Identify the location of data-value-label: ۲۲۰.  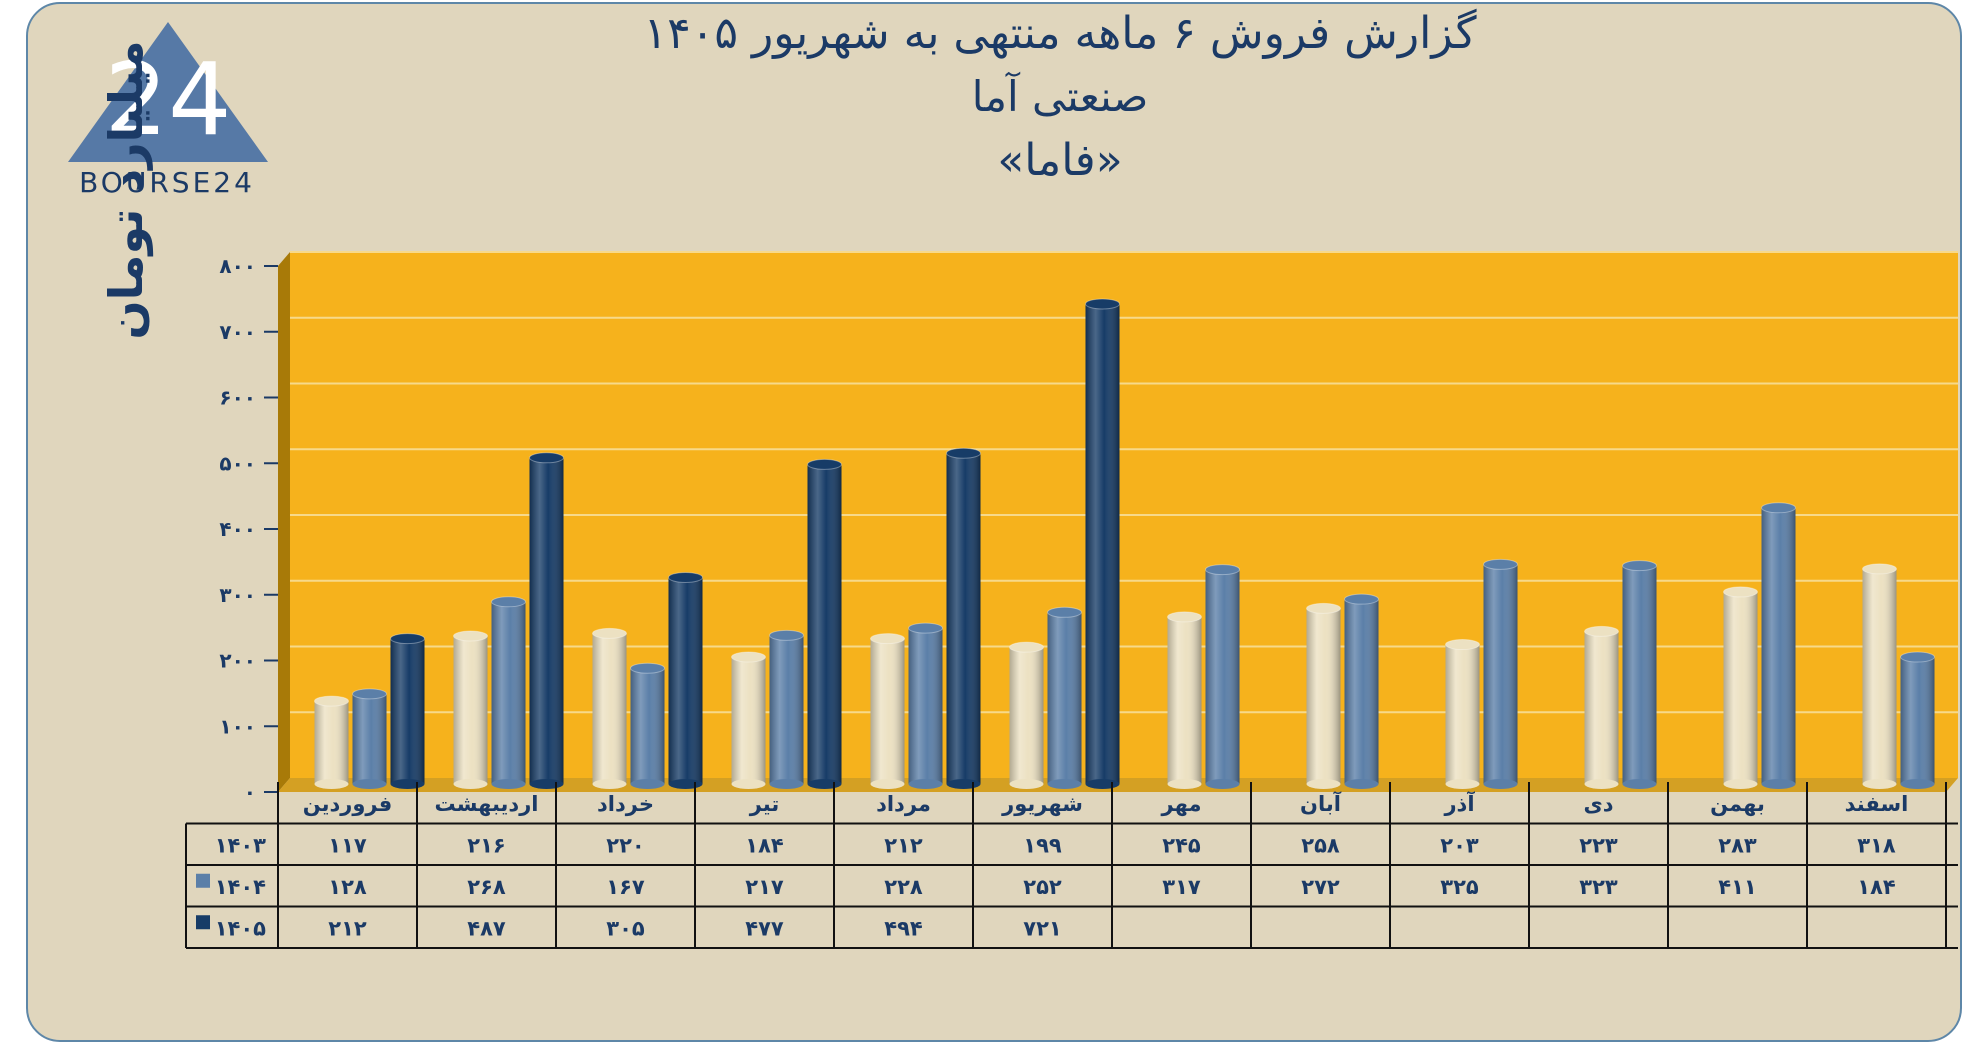
(625, 845).